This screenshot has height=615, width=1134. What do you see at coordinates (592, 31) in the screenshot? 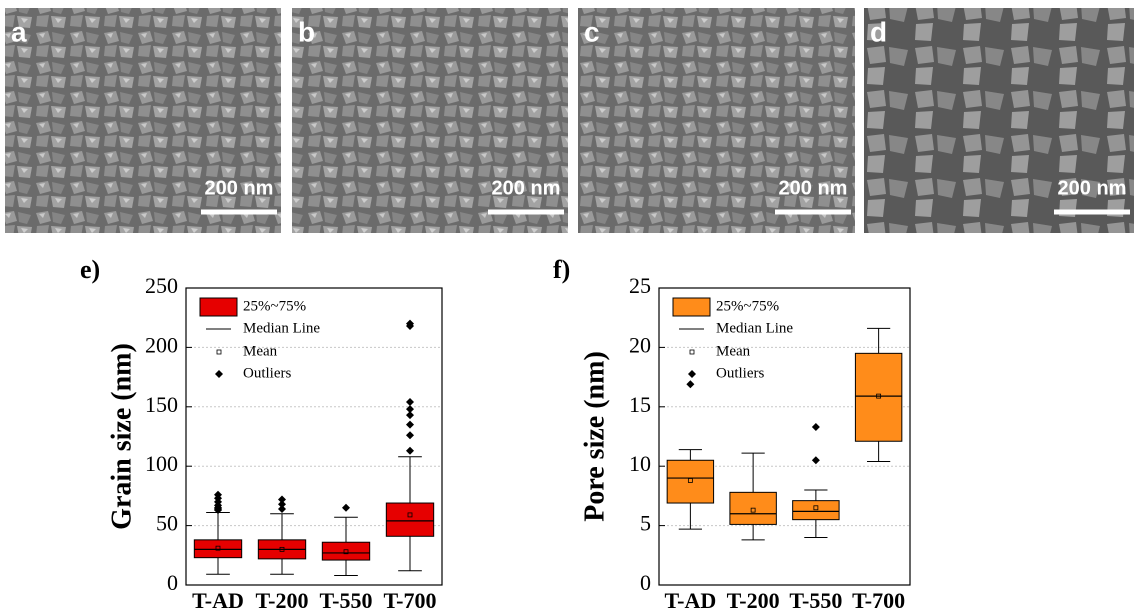
I see `panel-label: c` at bounding box center [592, 31].